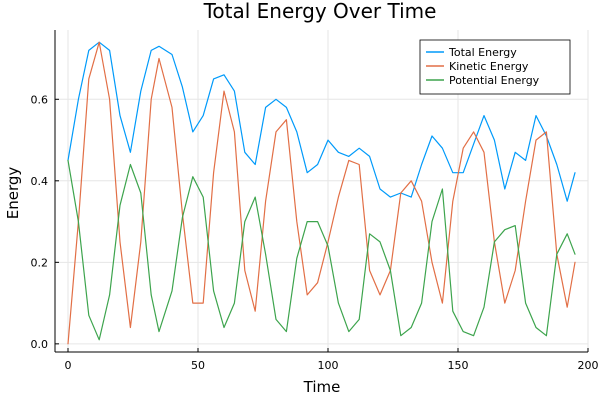 This screenshot has width=600, height=400. Describe the element at coordinates (328, 365) in the screenshot. I see `x-tick-label: 100` at that location.